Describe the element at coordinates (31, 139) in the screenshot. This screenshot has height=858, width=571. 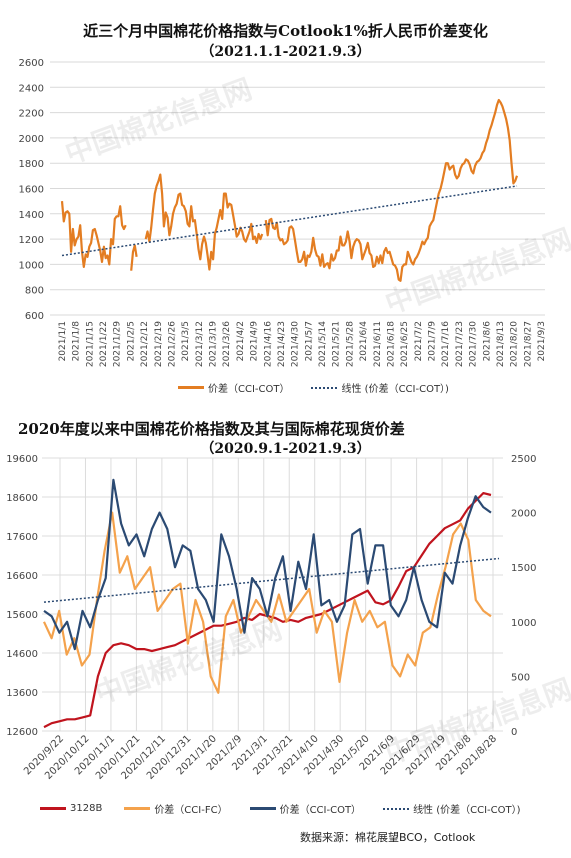
I see `y-tick-label: 2000` at that location.